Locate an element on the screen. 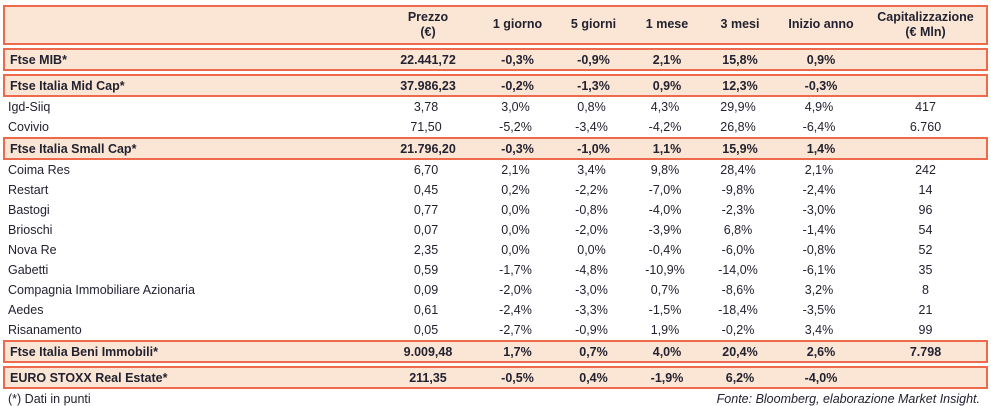 The width and height of the screenshot is (991, 406). cell-1-giorno: -2,0% is located at coordinates (515, 290).